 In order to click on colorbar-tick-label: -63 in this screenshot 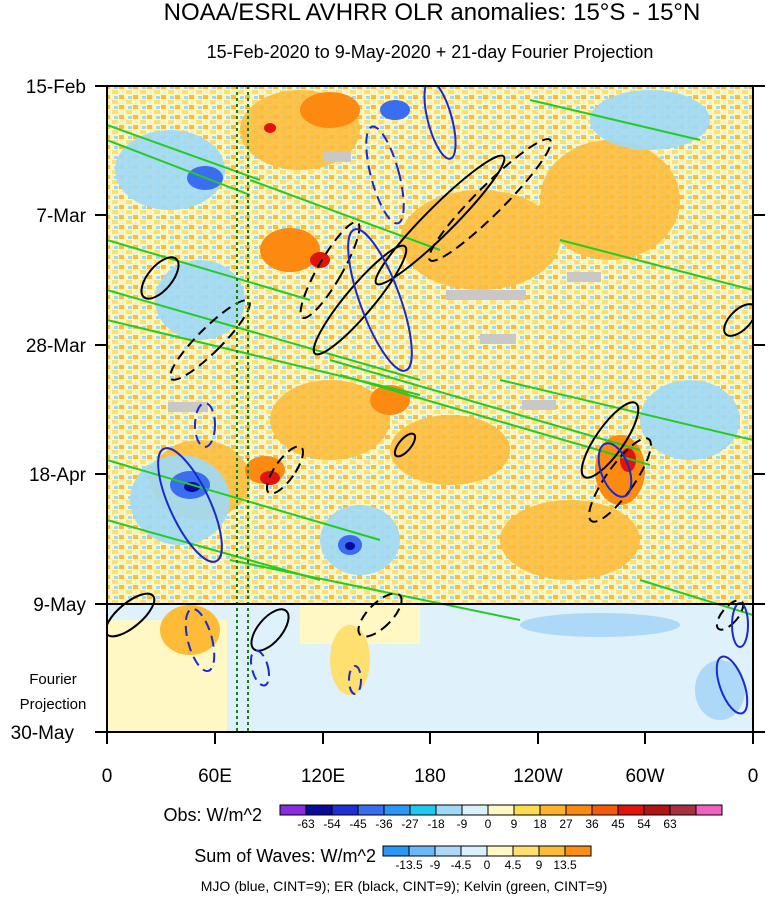, I will do `click(306, 824)`.